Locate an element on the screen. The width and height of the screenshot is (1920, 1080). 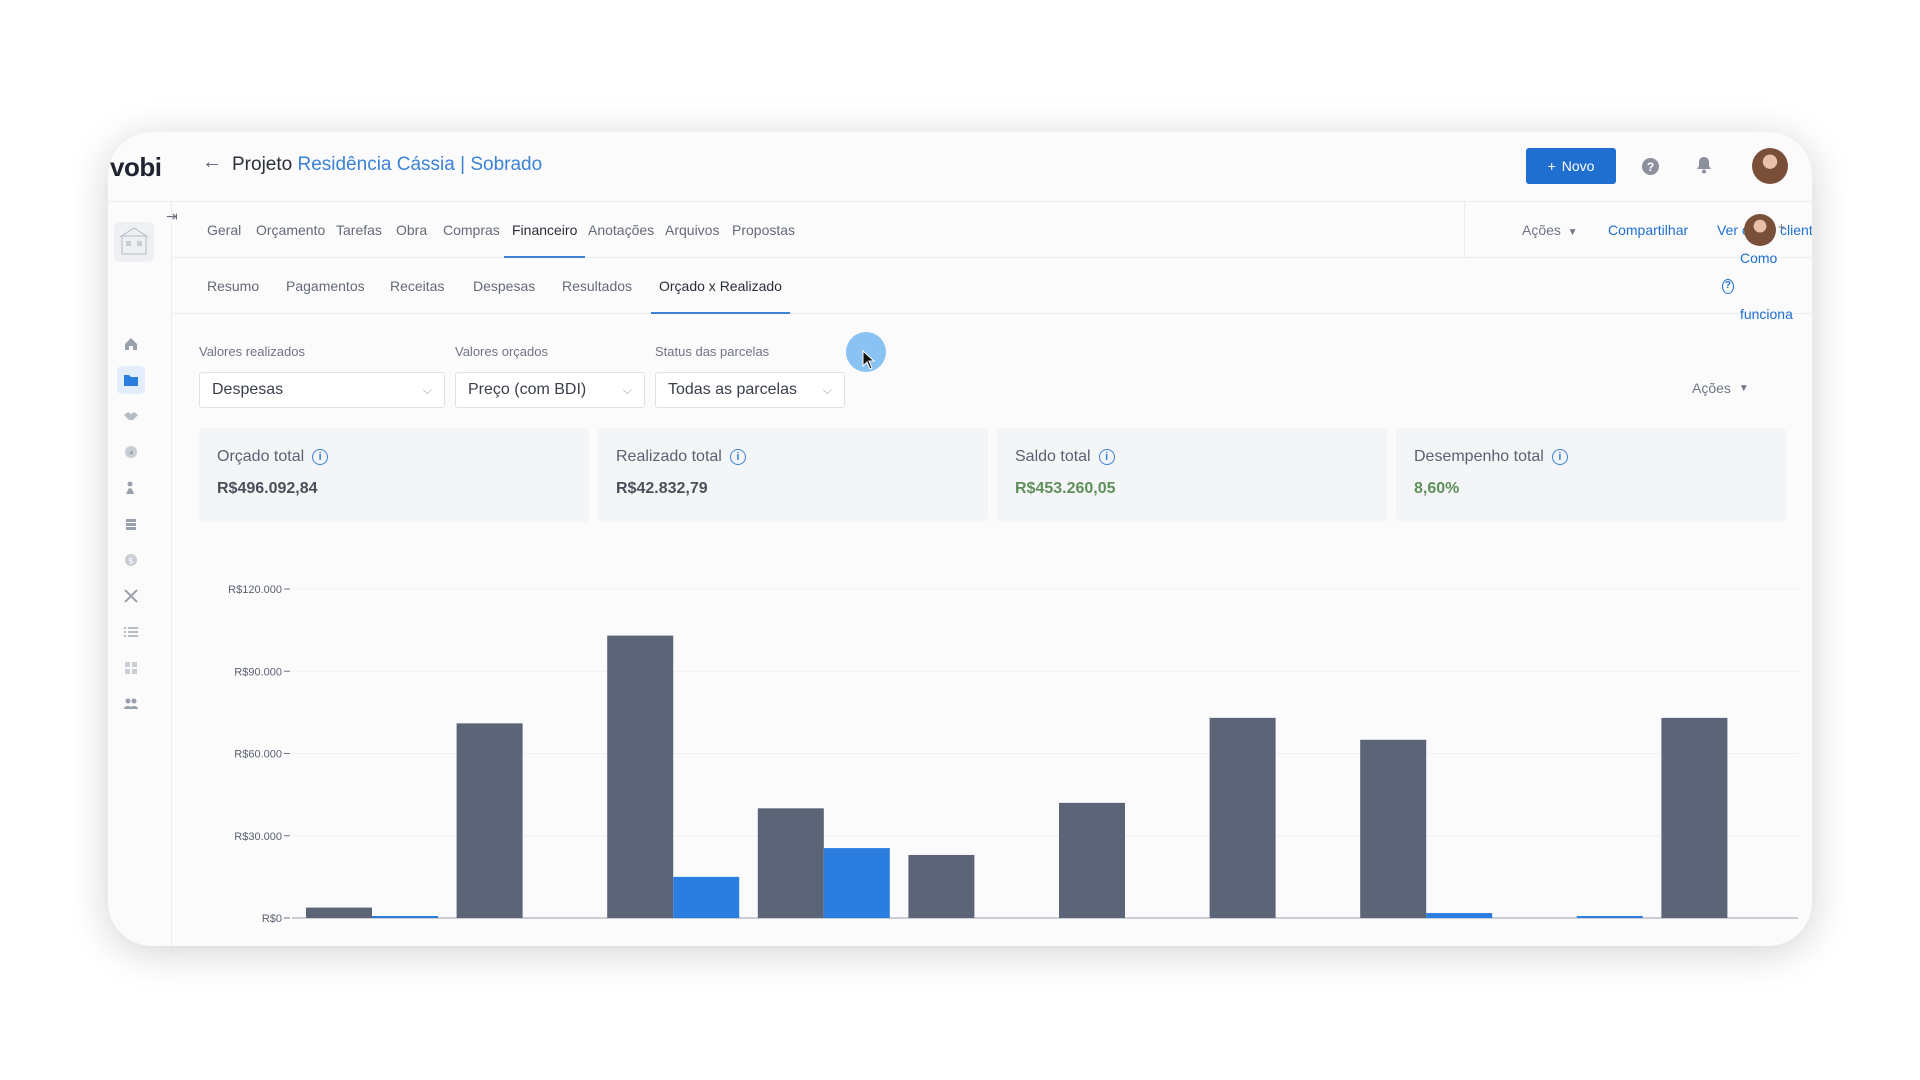
list-icon is located at coordinates (131, 632).